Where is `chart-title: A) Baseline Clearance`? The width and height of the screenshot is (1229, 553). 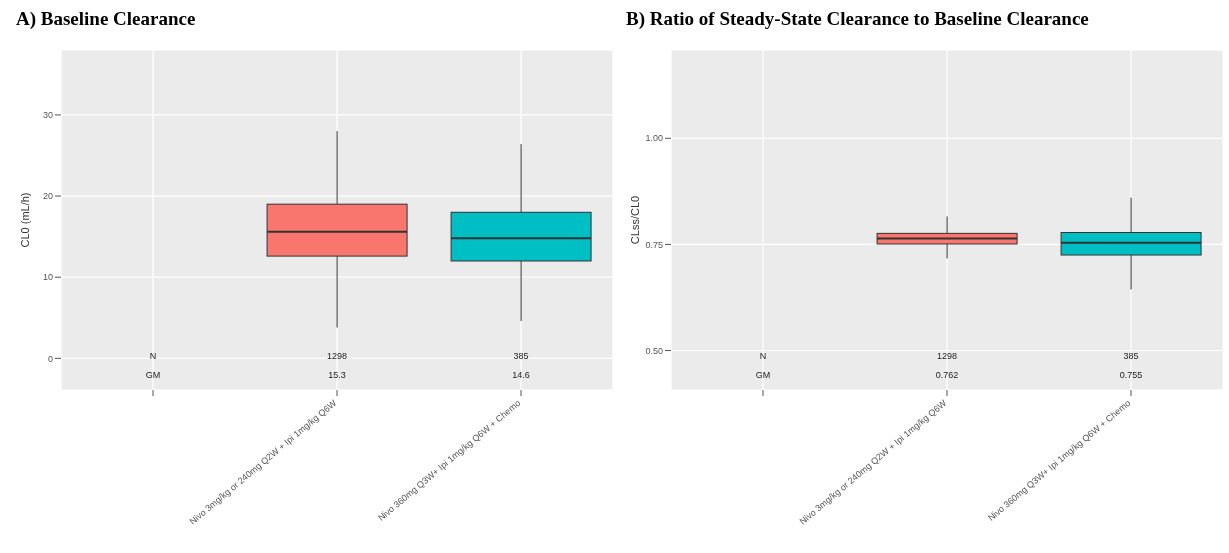 chart-title: A) Baseline Clearance is located at coordinates (106, 19).